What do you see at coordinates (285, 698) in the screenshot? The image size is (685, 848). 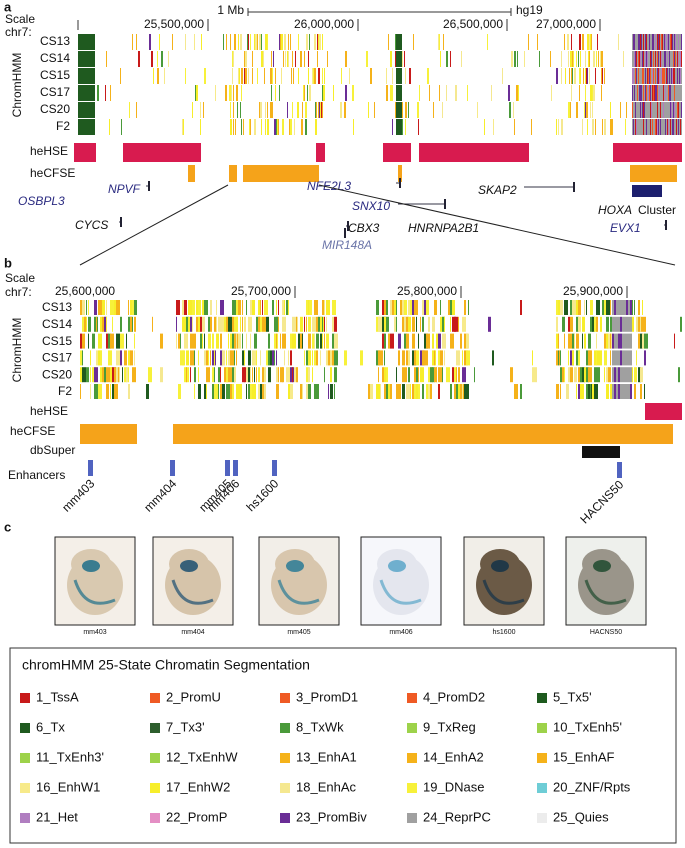 I see `legend-swatch` at bounding box center [285, 698].